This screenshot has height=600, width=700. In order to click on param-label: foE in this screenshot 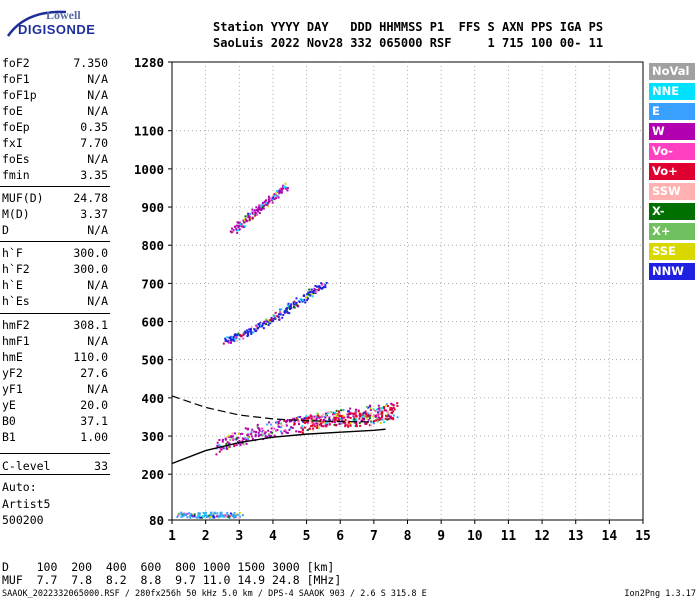, I will do `click(12, 111)`.